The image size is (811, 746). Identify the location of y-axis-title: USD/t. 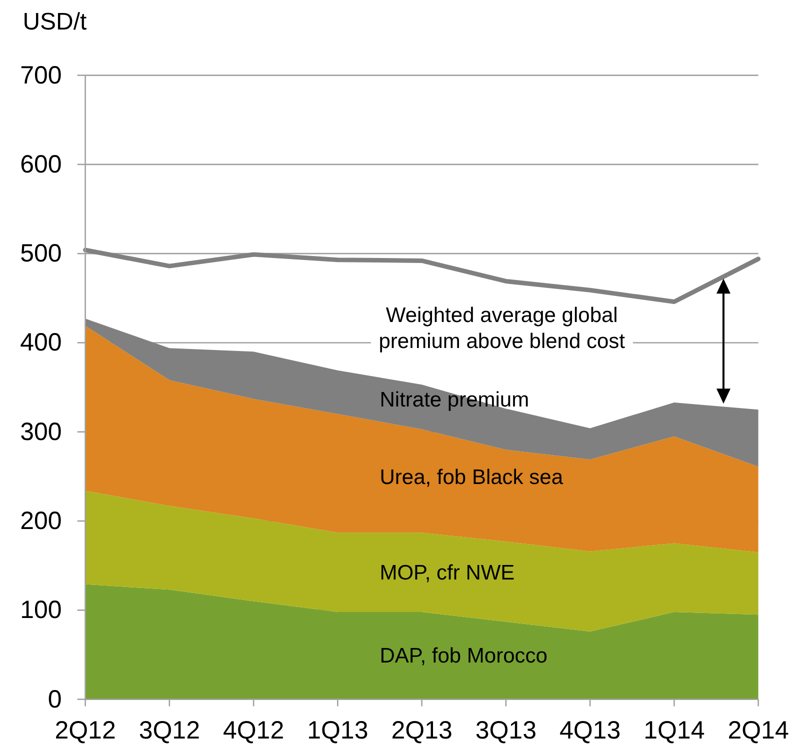
(55, 22).